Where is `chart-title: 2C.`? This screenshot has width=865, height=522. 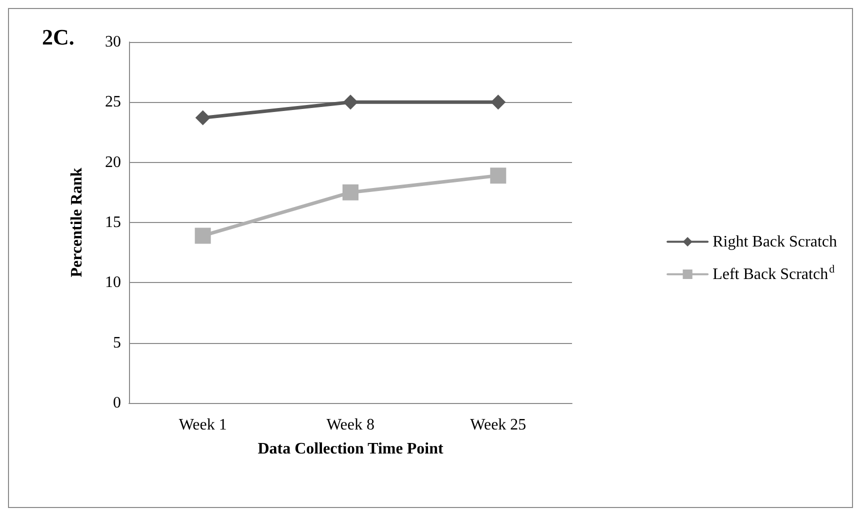
chart-title: 2C. is located at coordinates (58, 37).